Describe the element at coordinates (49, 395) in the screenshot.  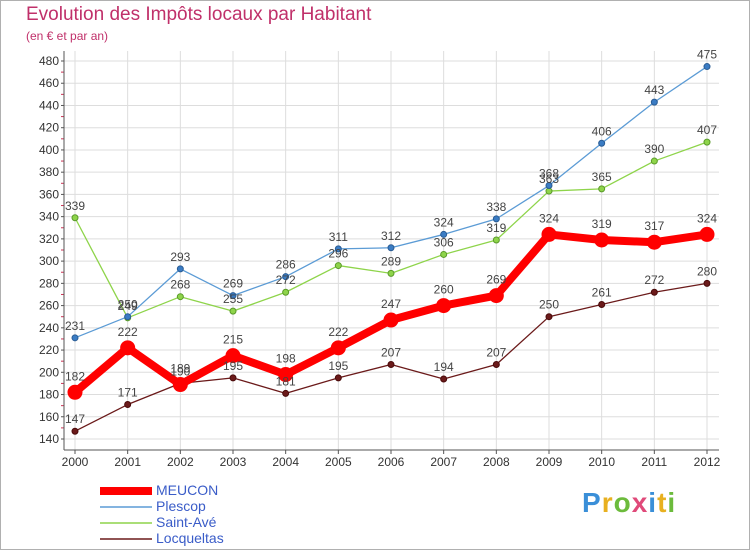
I see `y-tick-label: 180` at that location.